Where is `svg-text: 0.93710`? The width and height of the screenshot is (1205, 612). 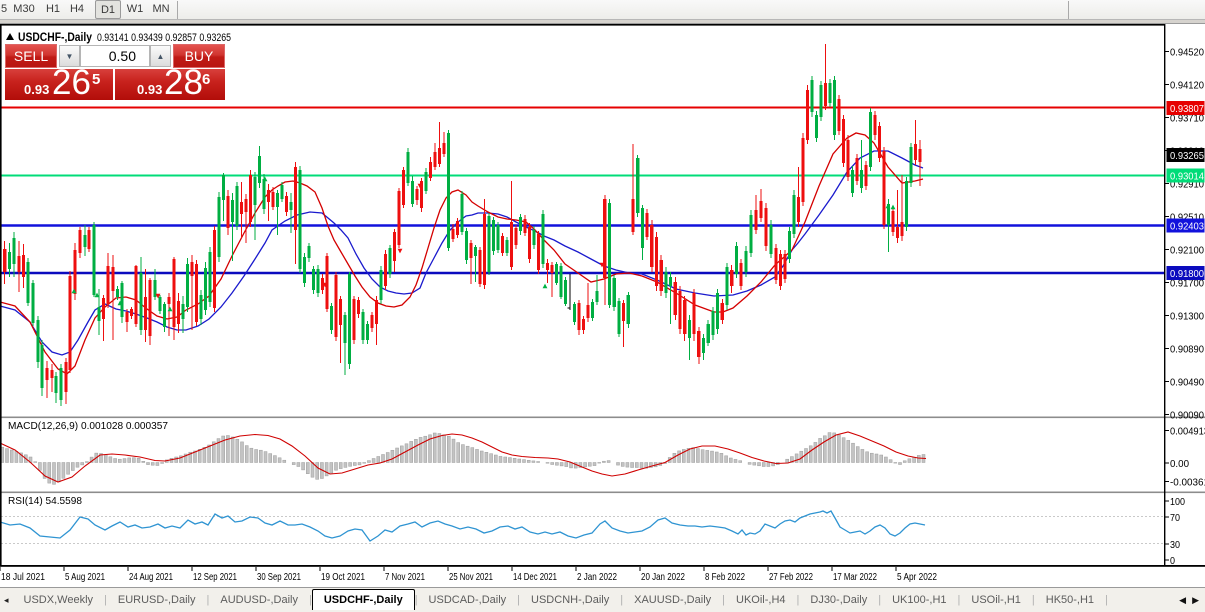
svg-text: 0.93710 is located at coordinates (1187, 119).